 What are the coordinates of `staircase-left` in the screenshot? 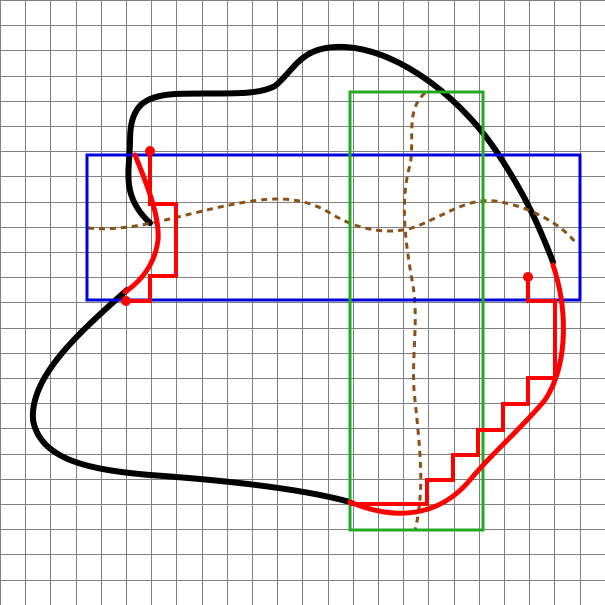 It's located at (151, 226).